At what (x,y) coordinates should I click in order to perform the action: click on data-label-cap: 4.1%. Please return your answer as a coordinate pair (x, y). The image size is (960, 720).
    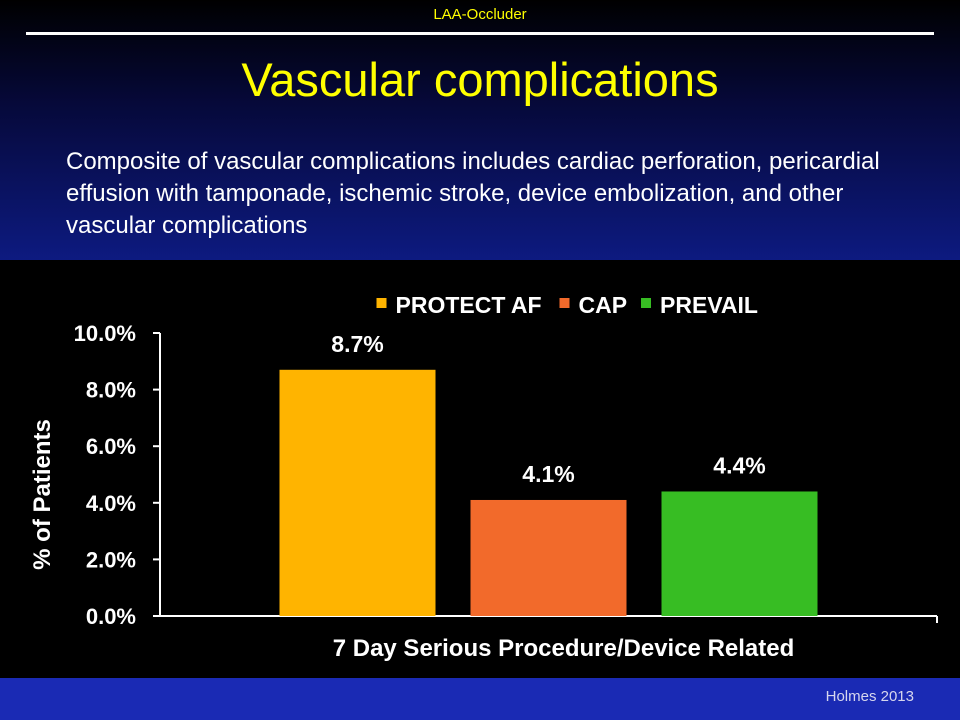
    Looking at the image, I should click on (548, 474).